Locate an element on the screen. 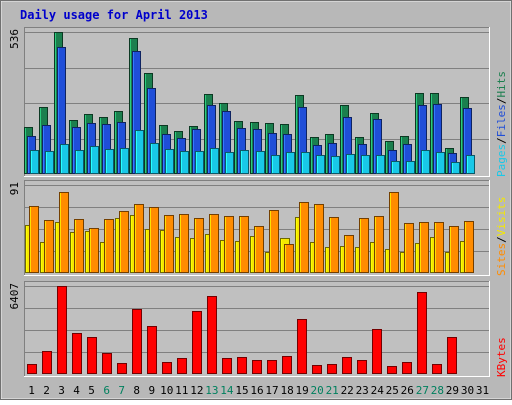 The height and width of the screenshot is (405, 512). x-tick-label-day-6: 6 is located at coordinates (106, 390).